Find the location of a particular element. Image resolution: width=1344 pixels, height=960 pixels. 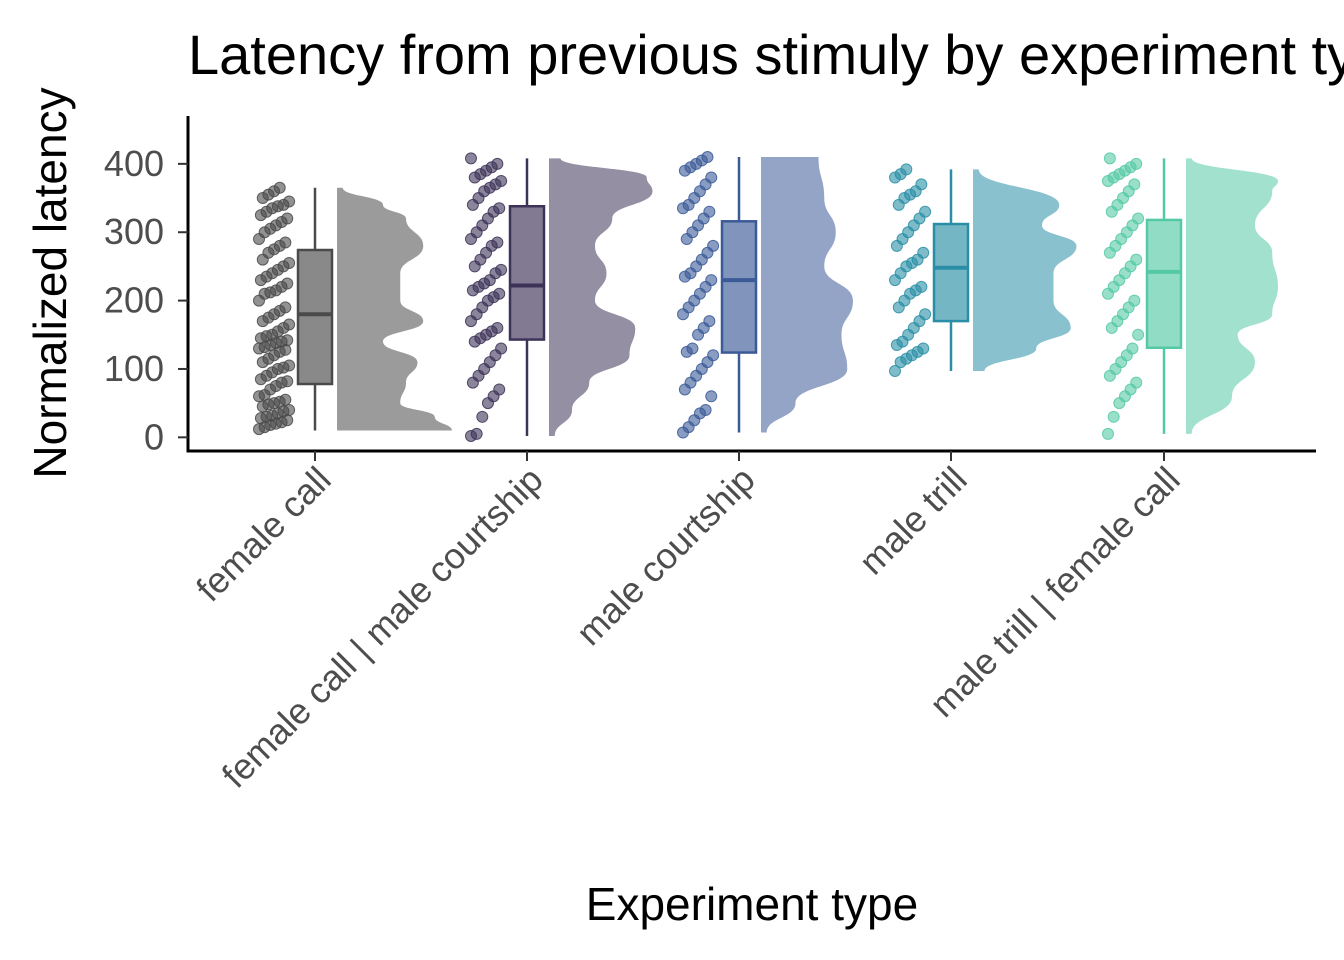

y-axis-title: Normalized latency is located at coordinates (50, 282).